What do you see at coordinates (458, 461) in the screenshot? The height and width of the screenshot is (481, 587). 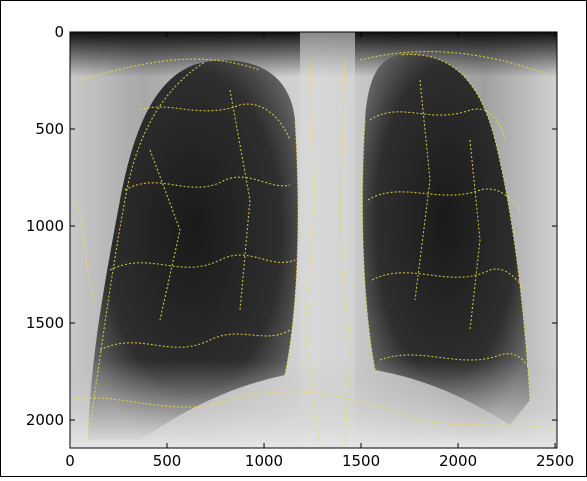 I see `x-tick-label: 2000` at bounding box center [458, 461].